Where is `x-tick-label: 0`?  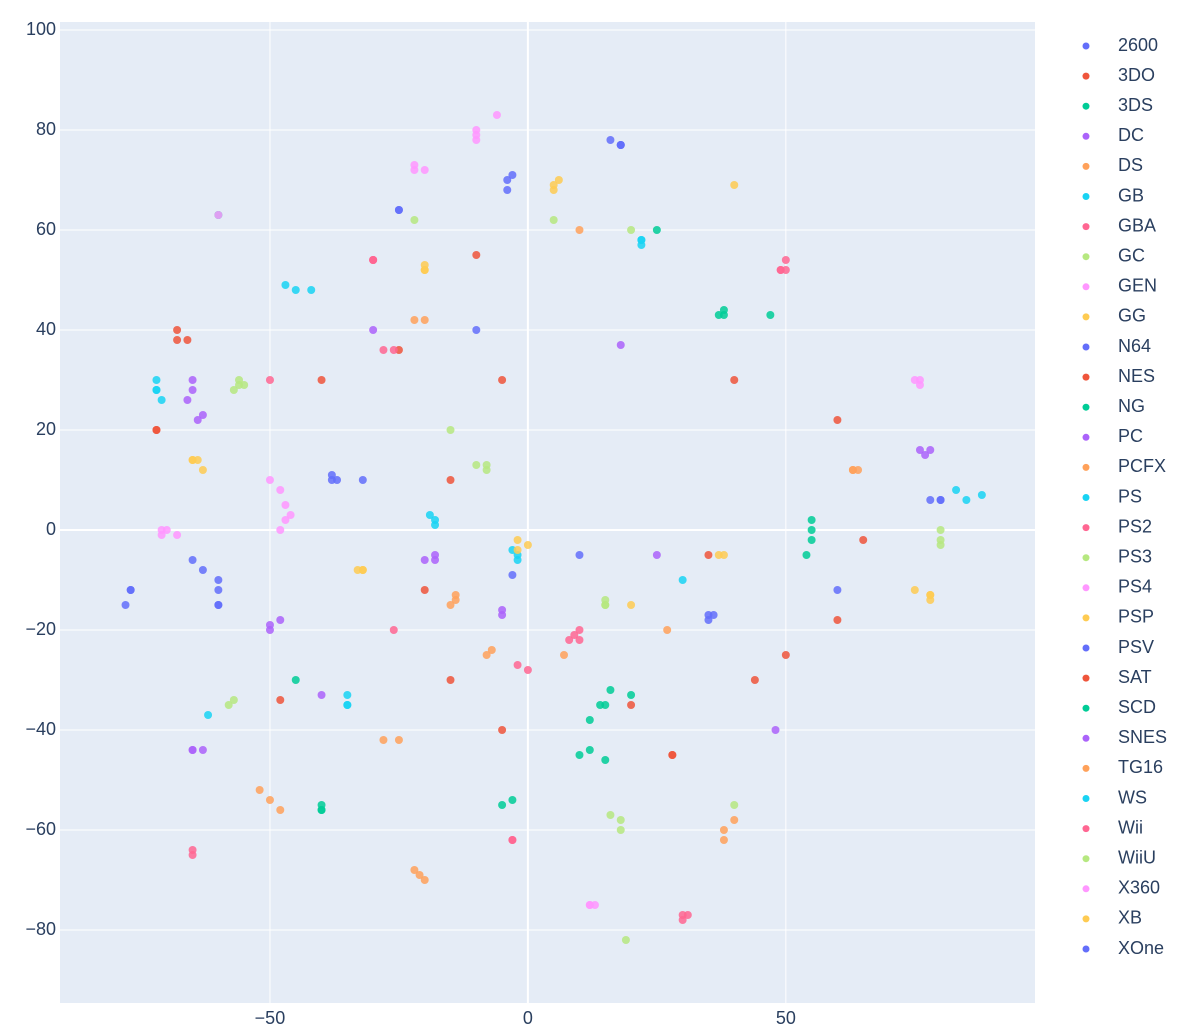
x-tick-label: 0 is located at coordinates (528, 1017).